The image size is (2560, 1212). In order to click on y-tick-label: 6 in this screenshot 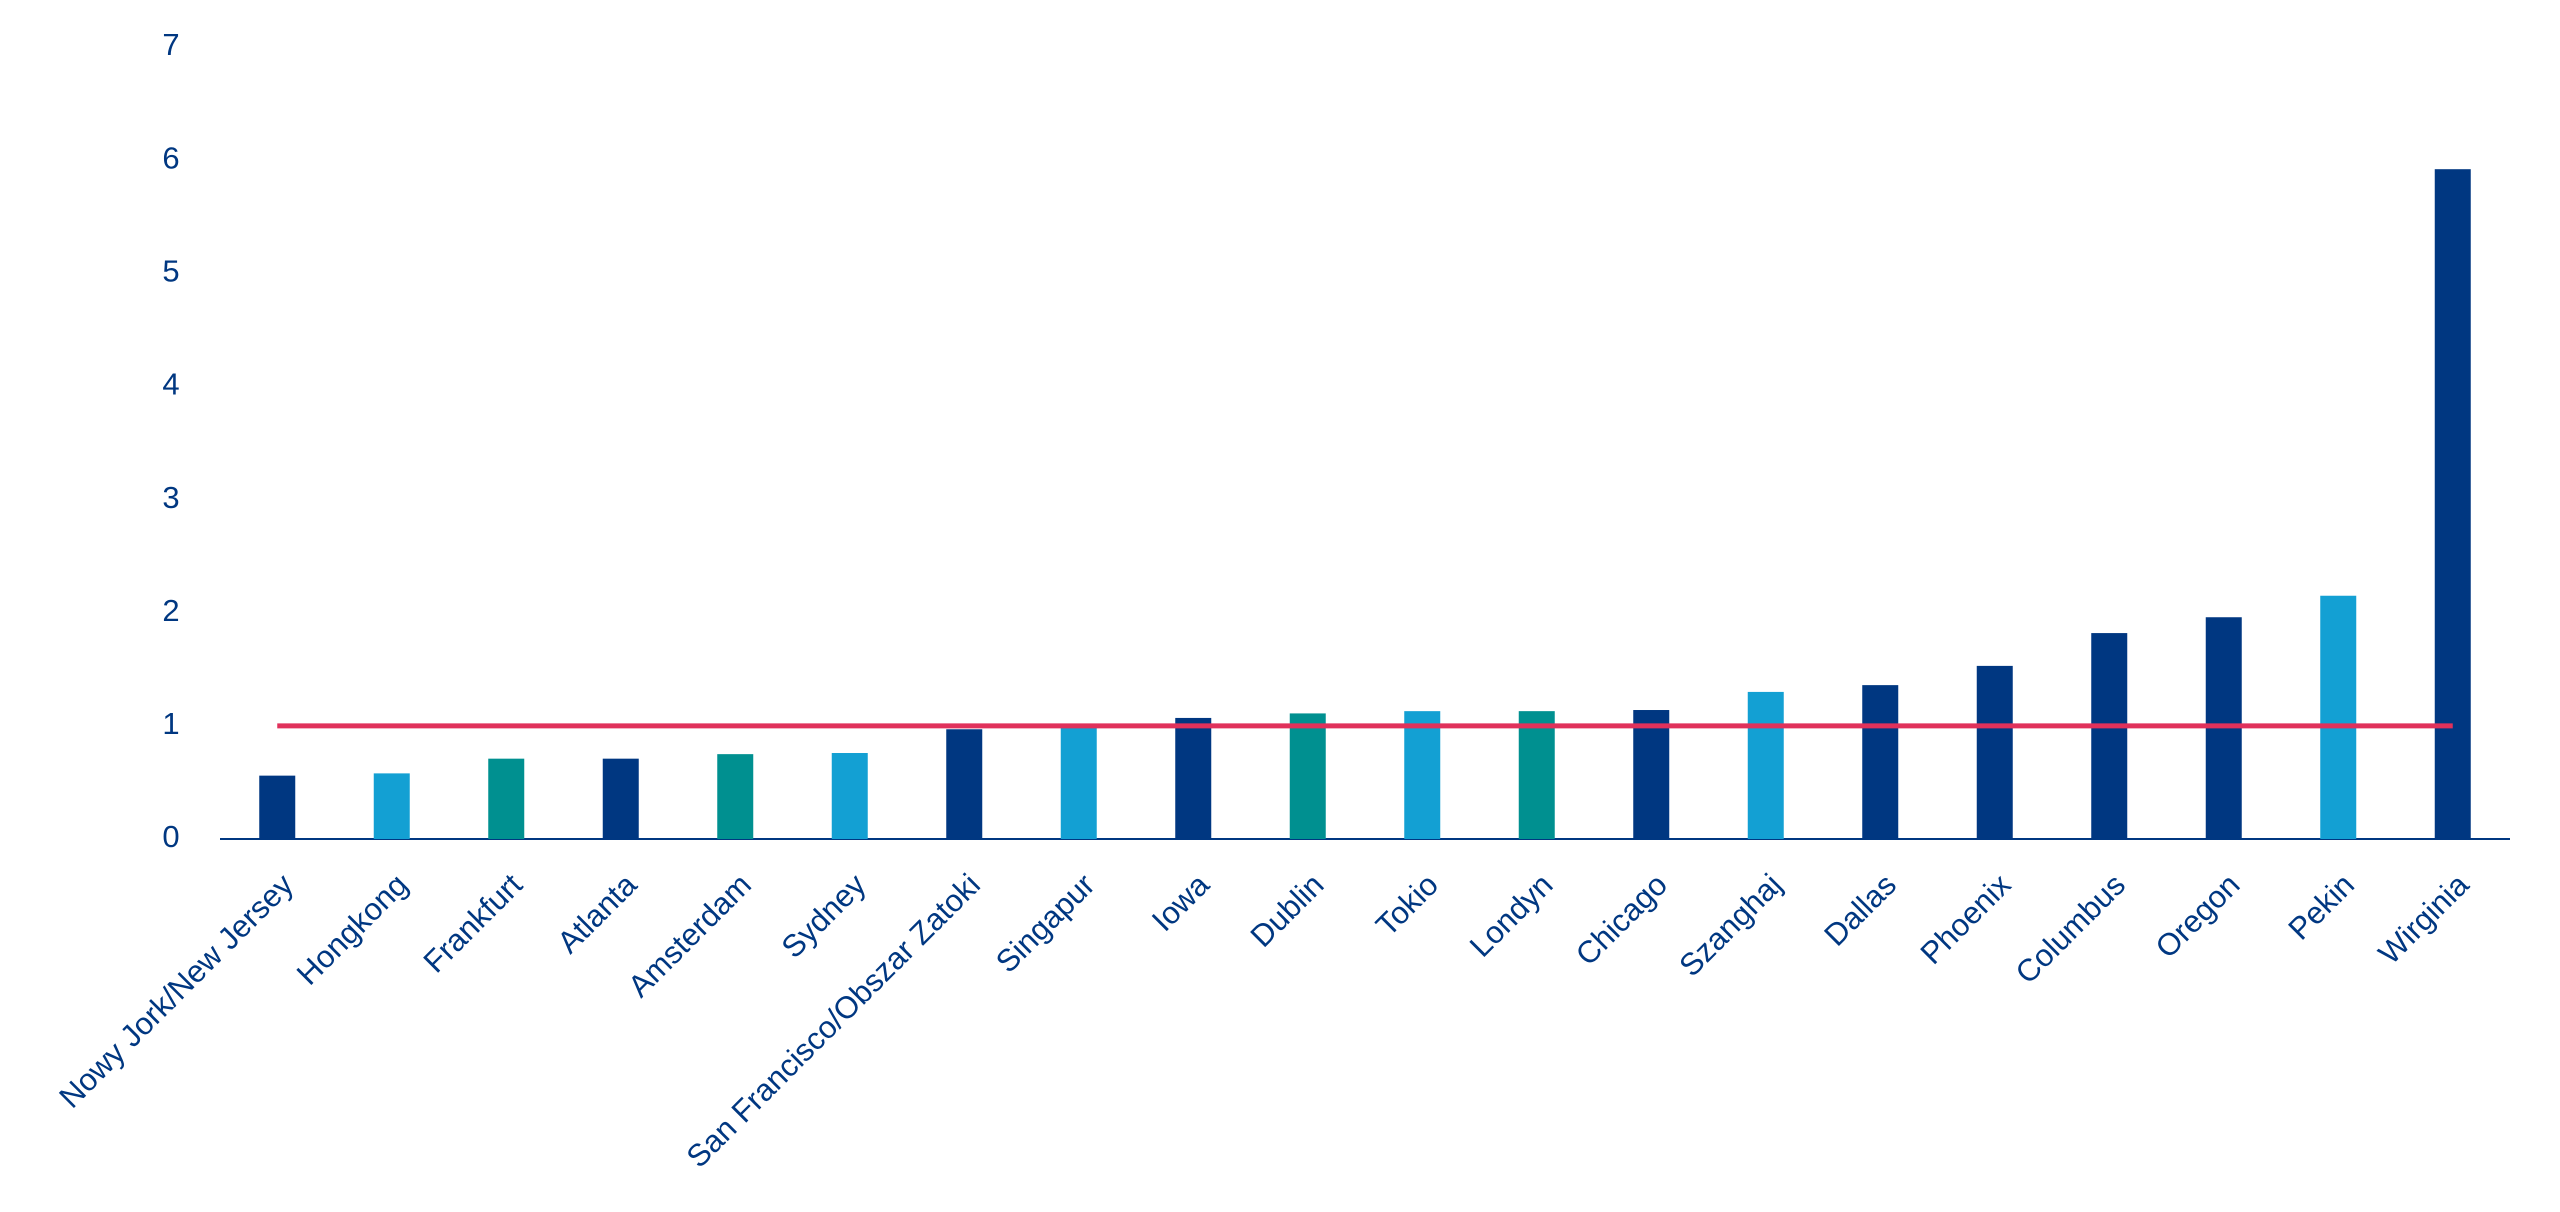, I will do `click(170, 157)`.